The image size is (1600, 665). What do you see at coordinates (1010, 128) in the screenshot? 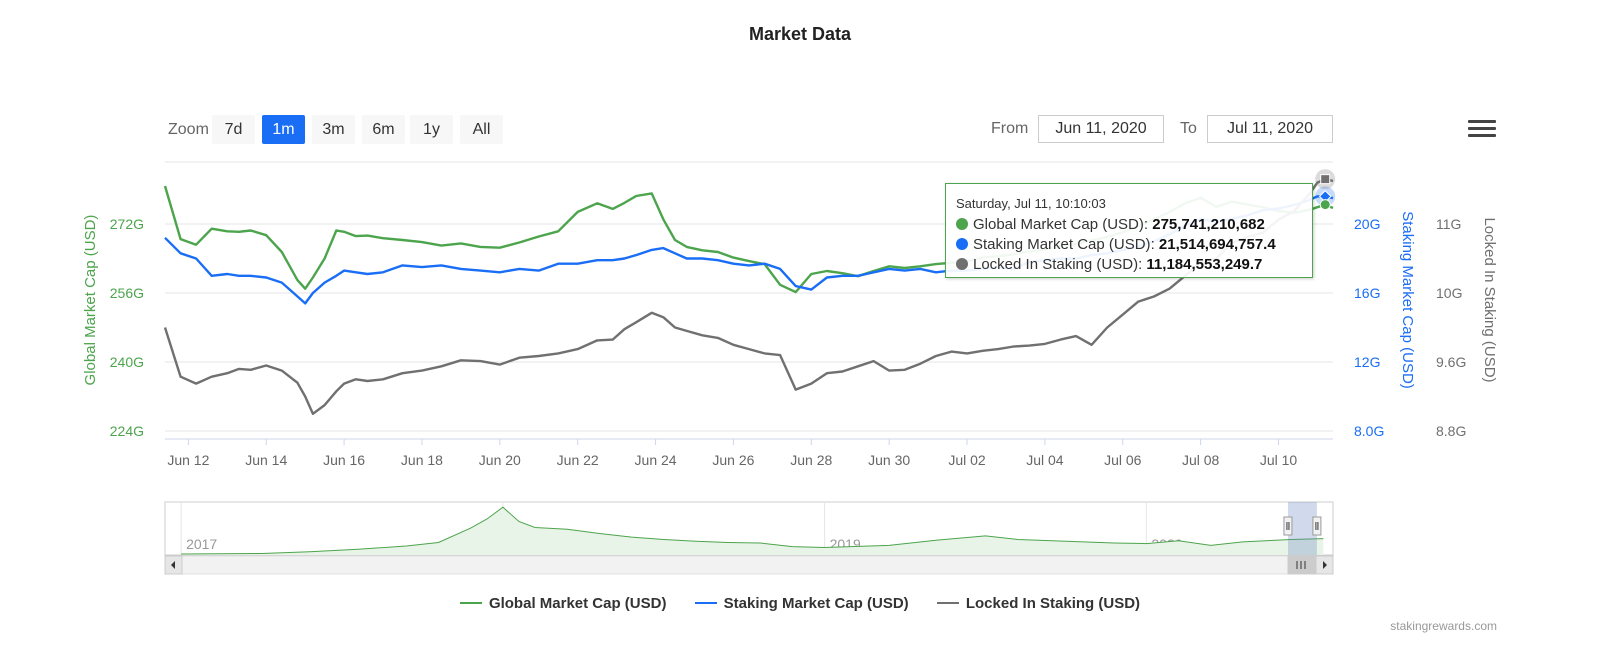
I see `from-label: From` at bounding box center [1010, 128].